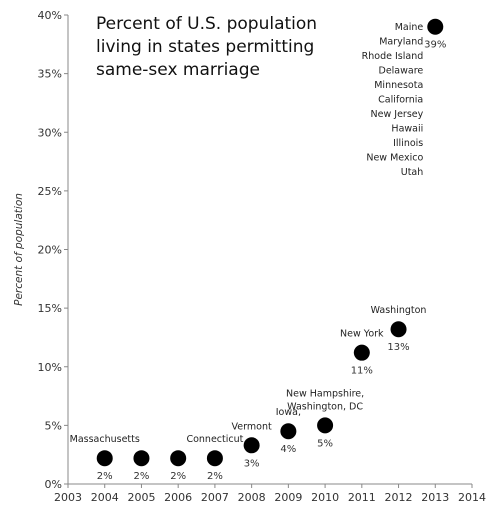 This screenshot has height=510, width=500. What do you see at coordinates (399, 310) in the screenshot?
I see `point-label: Washington` at bounding box center [399, 310].